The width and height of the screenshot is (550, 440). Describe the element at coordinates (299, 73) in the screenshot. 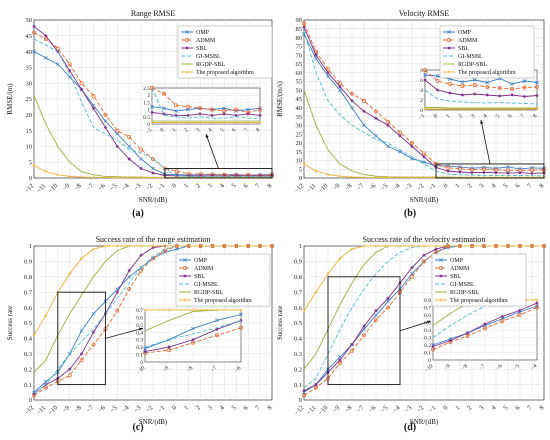

I see `y-tick-label: 60` at that location.